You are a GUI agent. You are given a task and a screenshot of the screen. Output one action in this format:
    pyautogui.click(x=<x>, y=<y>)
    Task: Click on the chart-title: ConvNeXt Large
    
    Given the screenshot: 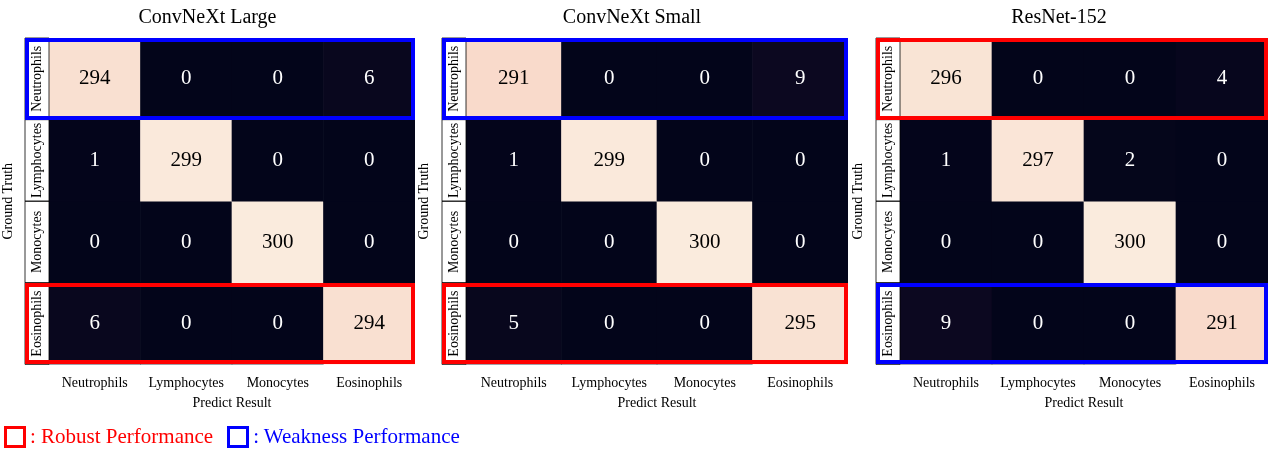 What is the action you would take?
    pyautogui.click(x=207, y=17)
    